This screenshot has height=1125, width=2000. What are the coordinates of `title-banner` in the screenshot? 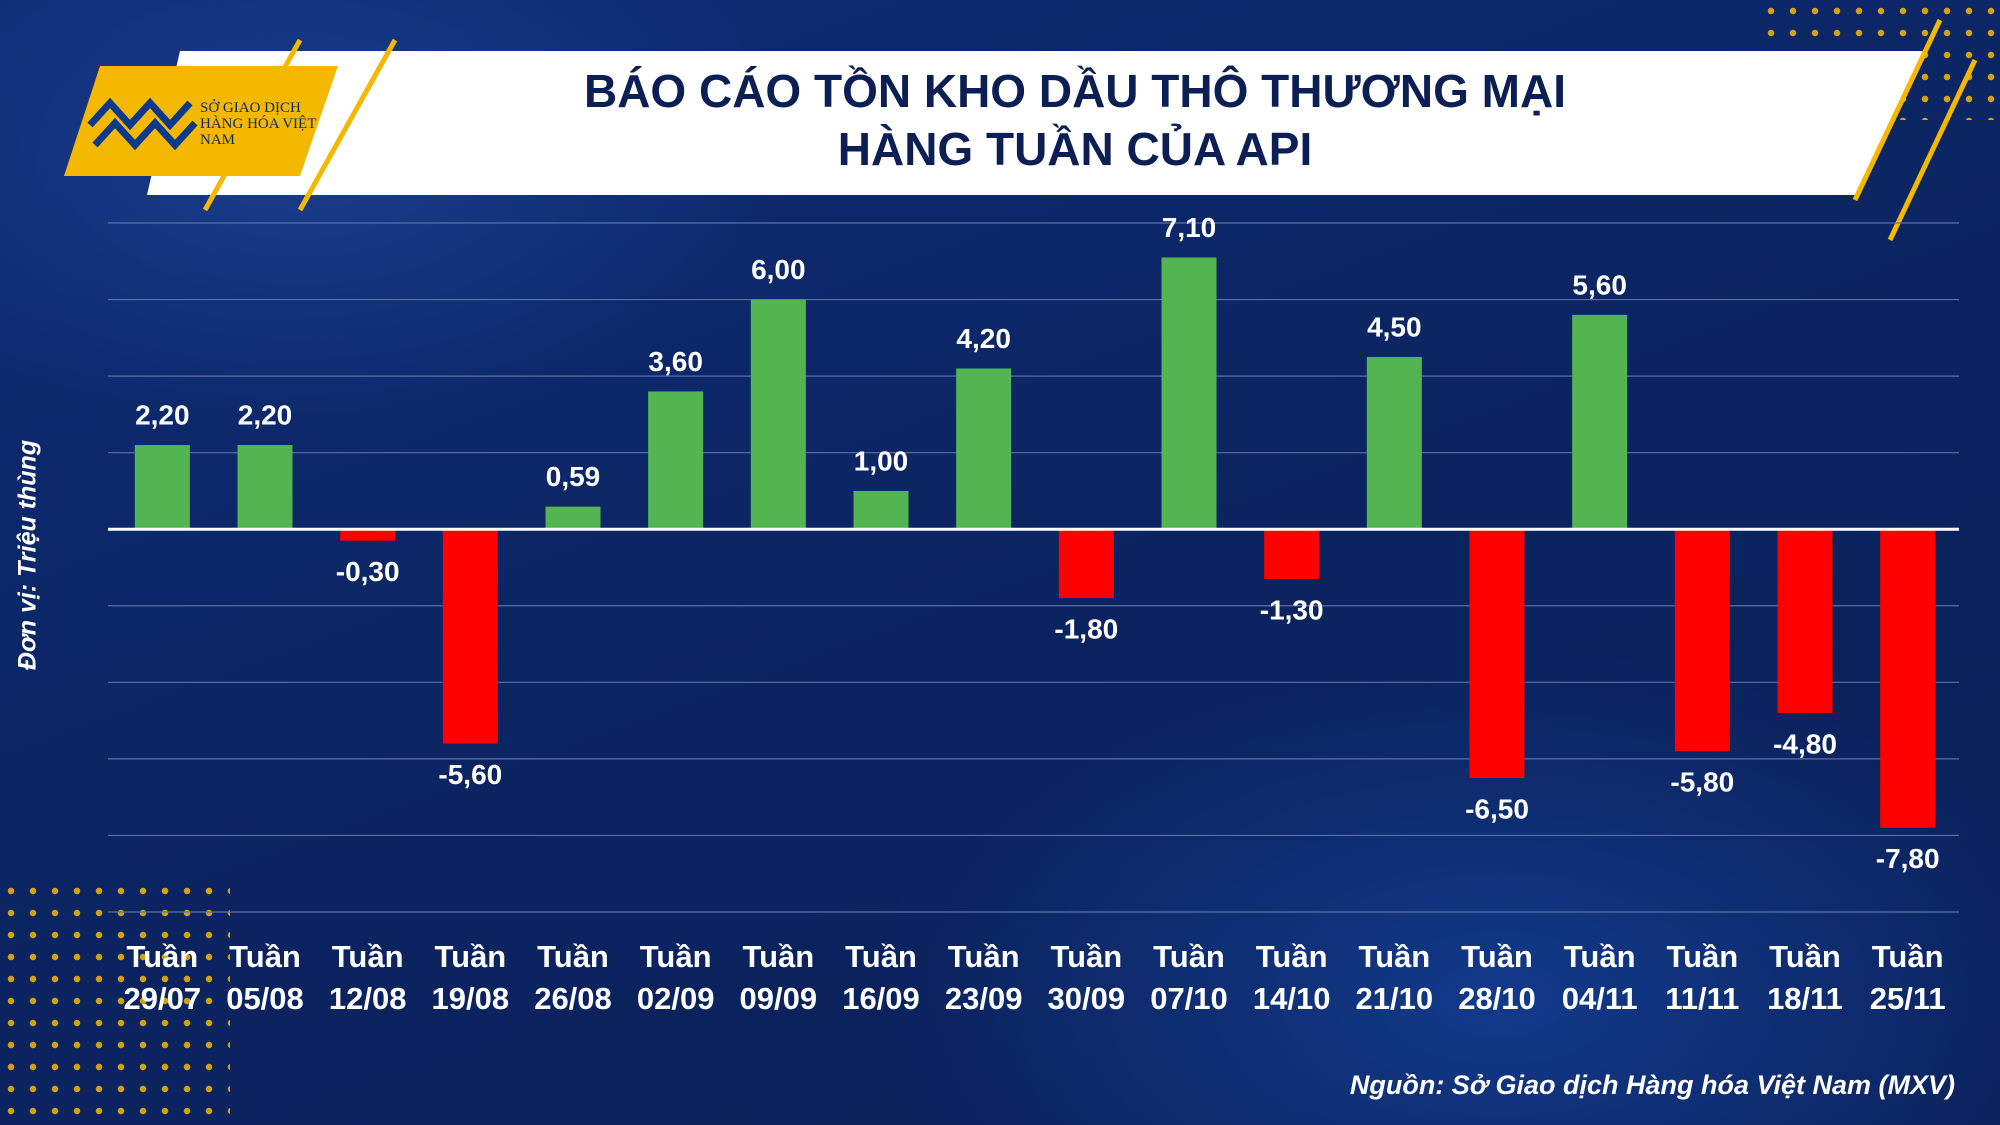 It's located at (1036, 123).